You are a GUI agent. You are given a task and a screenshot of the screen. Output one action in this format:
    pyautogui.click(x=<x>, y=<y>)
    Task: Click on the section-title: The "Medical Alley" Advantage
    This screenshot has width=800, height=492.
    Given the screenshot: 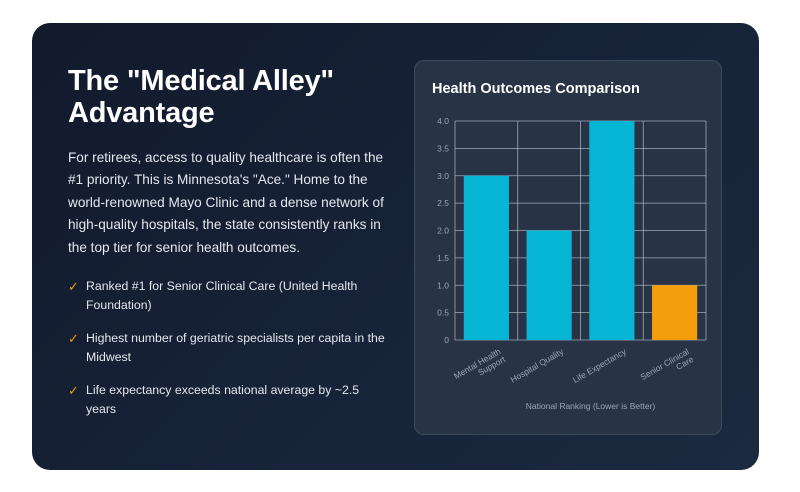 What is the action you would take?
    pyautogui.click(x=227, y=97)
    